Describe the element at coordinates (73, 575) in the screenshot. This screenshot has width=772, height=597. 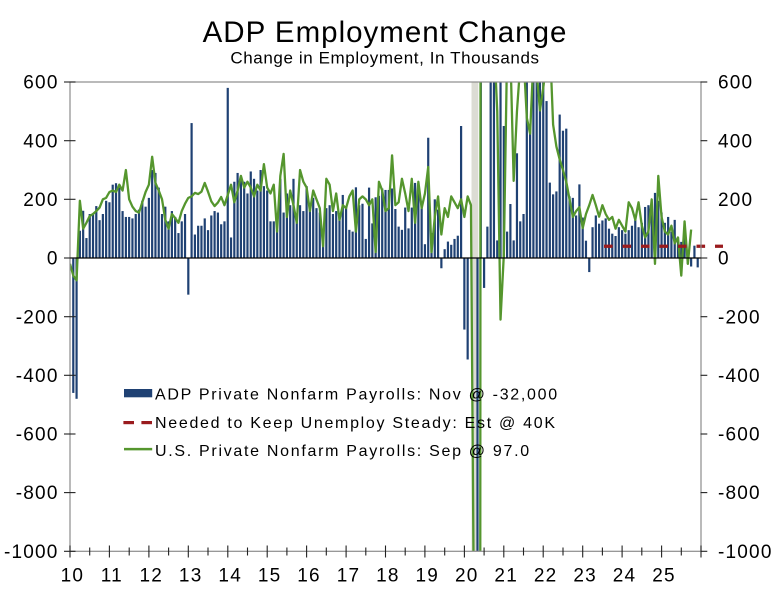
I see `svg-text: 10` at that location.